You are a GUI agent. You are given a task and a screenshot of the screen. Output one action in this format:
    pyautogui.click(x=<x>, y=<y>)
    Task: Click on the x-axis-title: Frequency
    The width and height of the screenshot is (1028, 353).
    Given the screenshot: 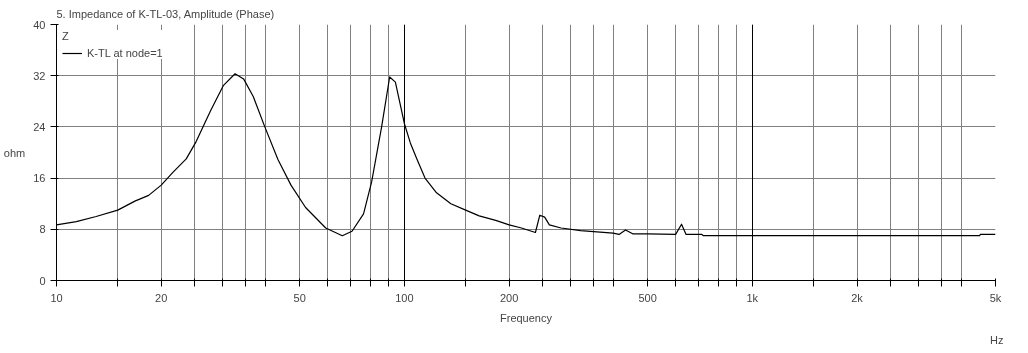 What is the action you would take?
    pyautogui.click(x=526, y=317)
    